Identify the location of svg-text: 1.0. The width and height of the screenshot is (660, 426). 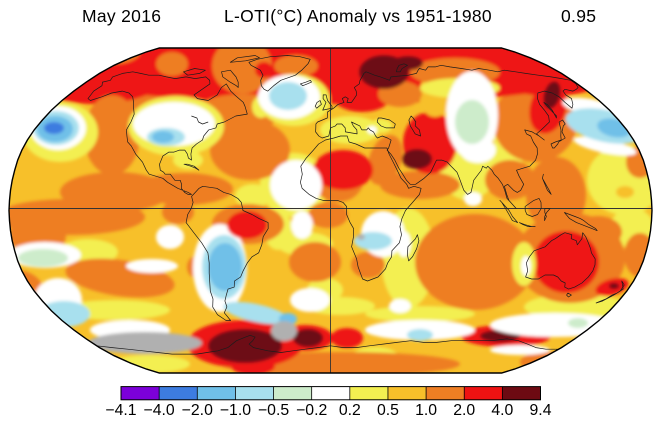
(426, 410).